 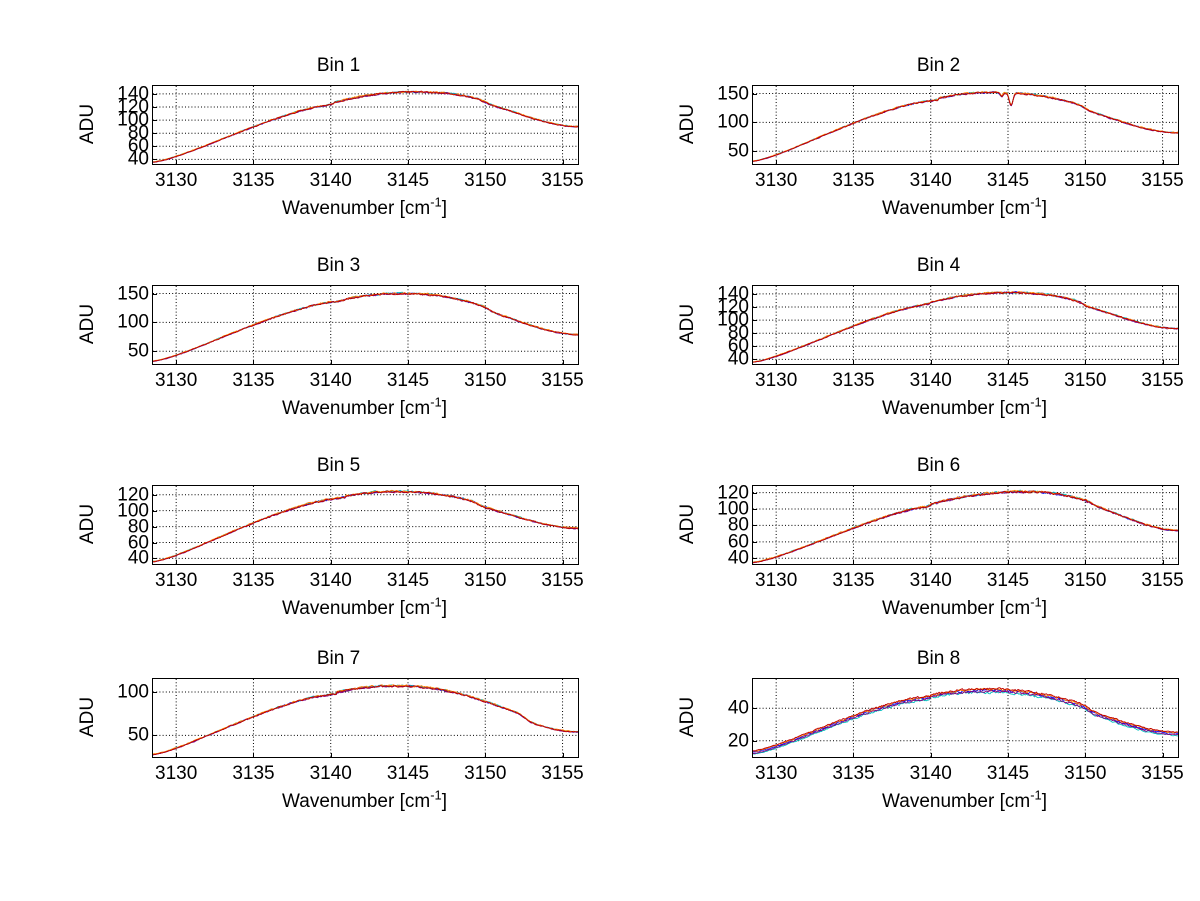 What do you see at coordinates (733, 294) in the screenshot?
I see `y-tick-label: 140` at bounding box center [733, 294].